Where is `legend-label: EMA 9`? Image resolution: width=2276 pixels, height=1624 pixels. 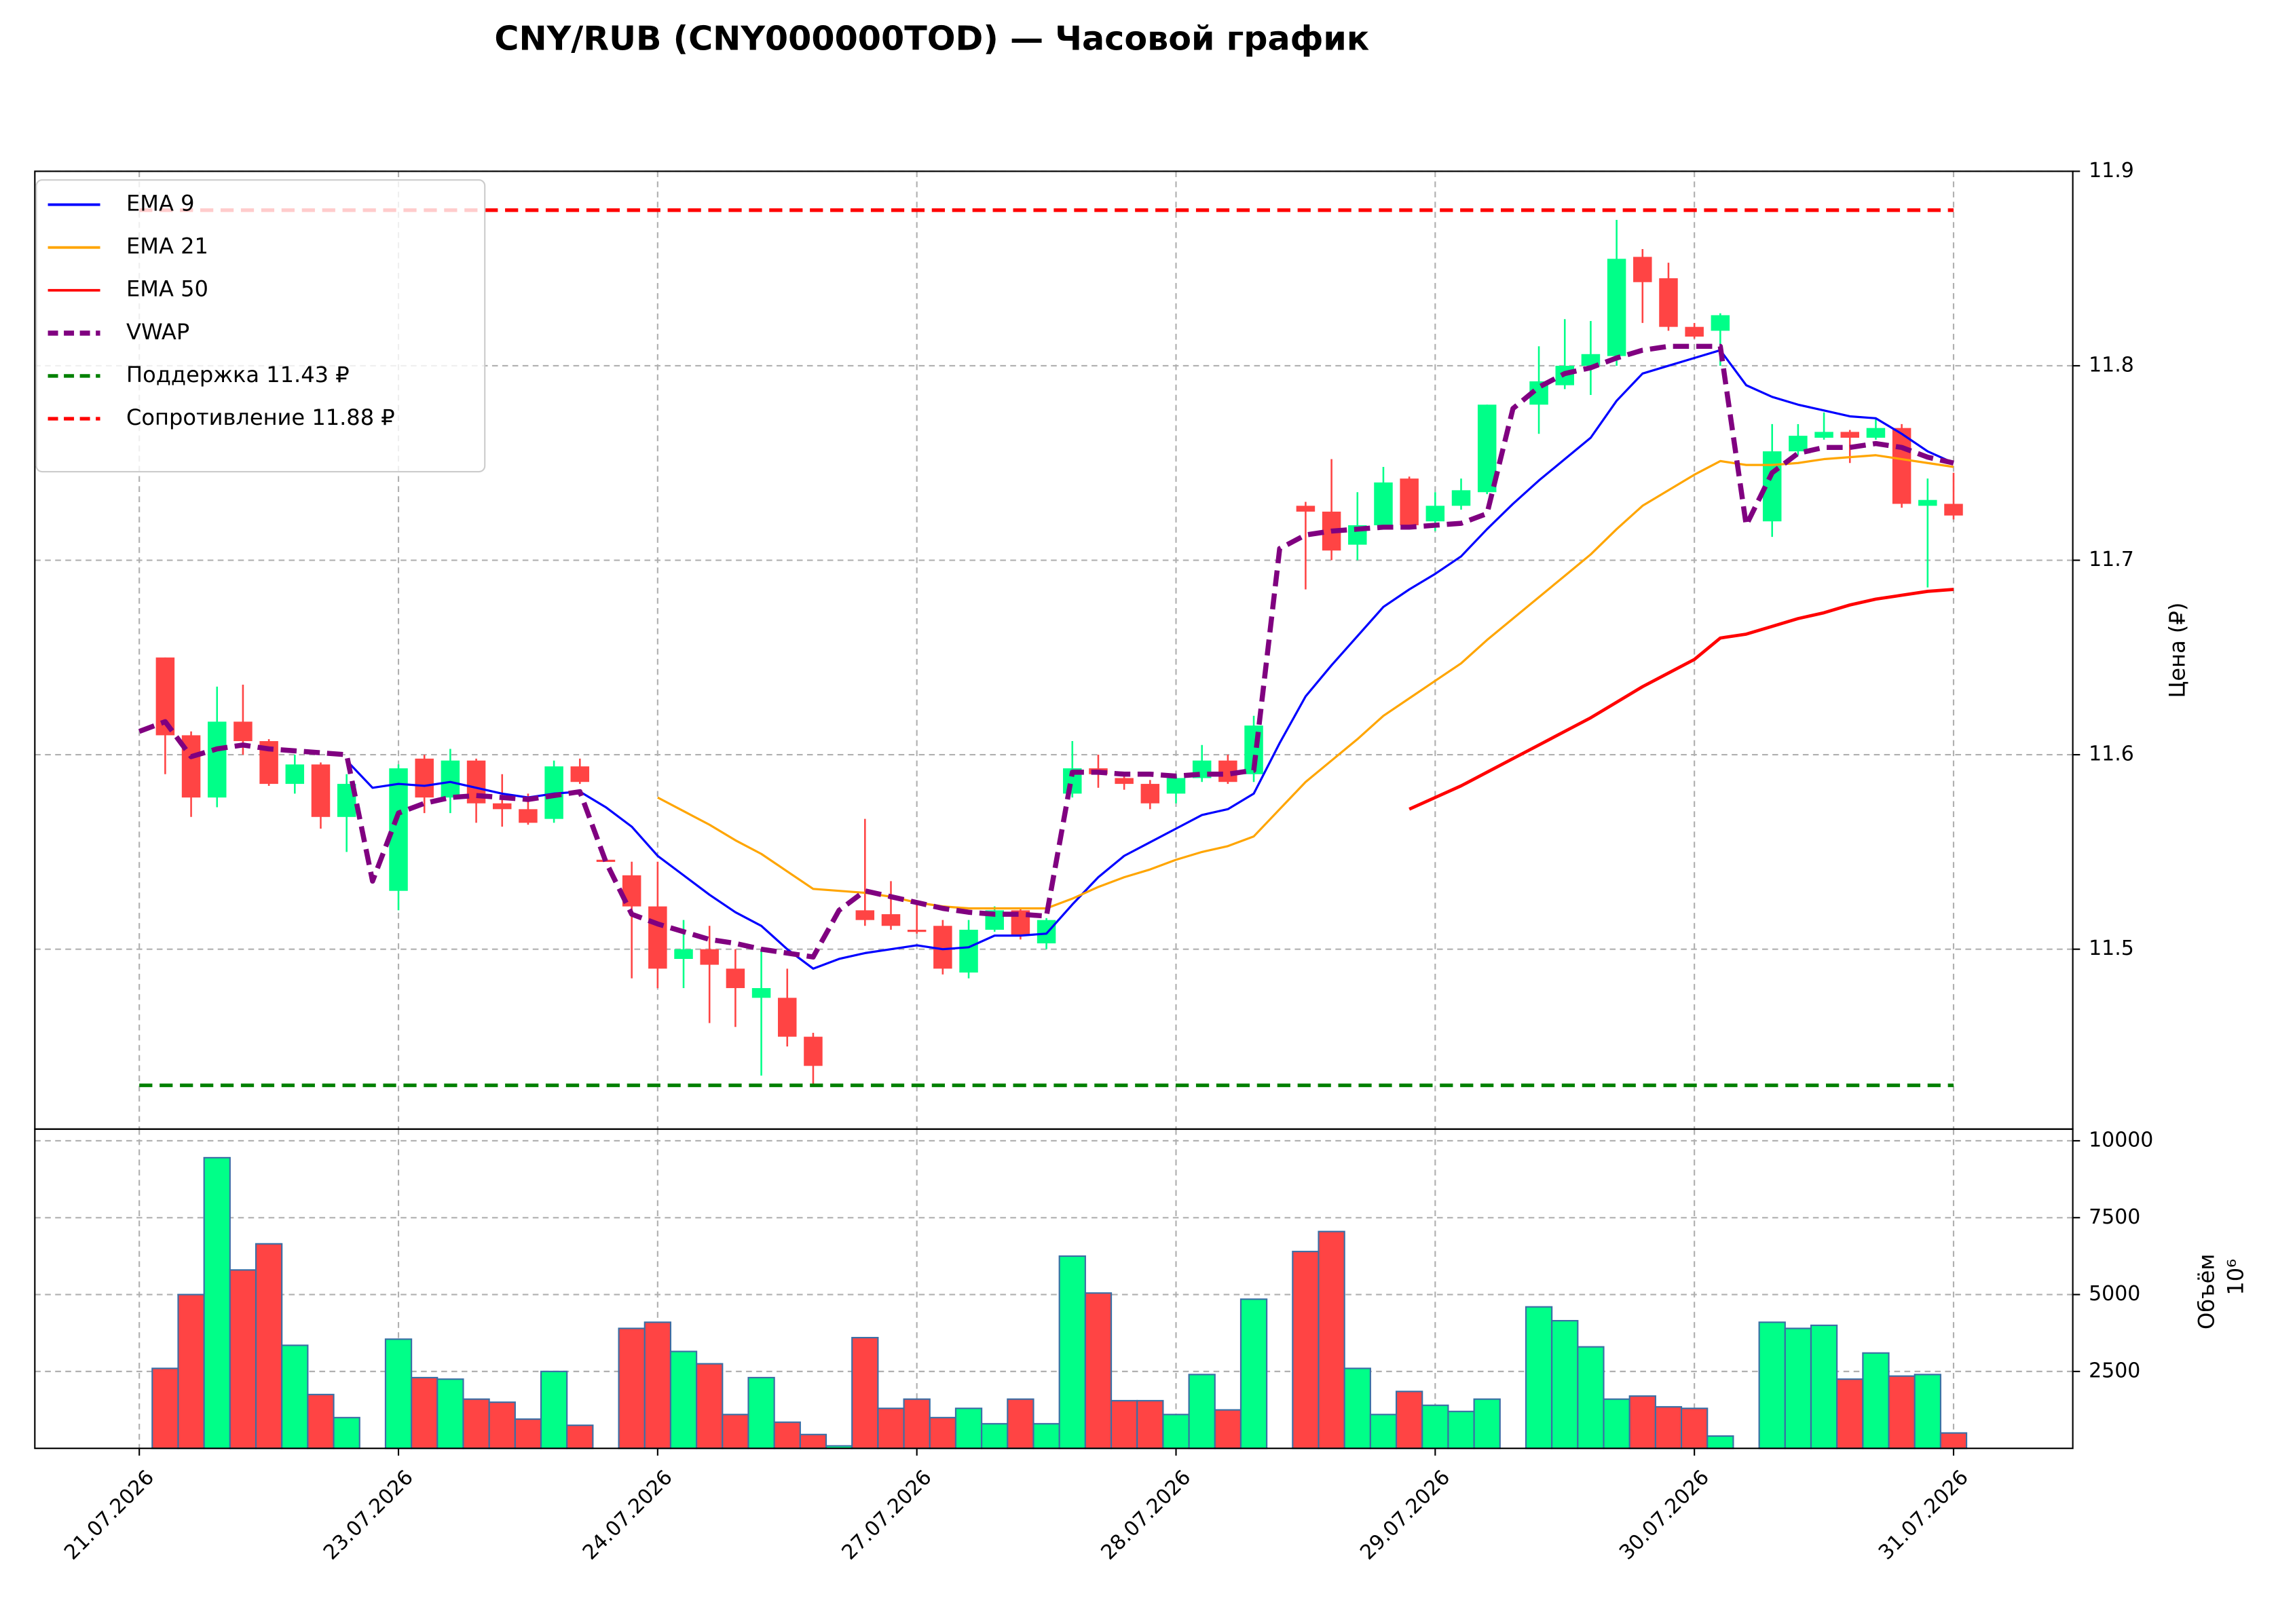
legend-label: EMA 9 is located at coordinates (160, 204).